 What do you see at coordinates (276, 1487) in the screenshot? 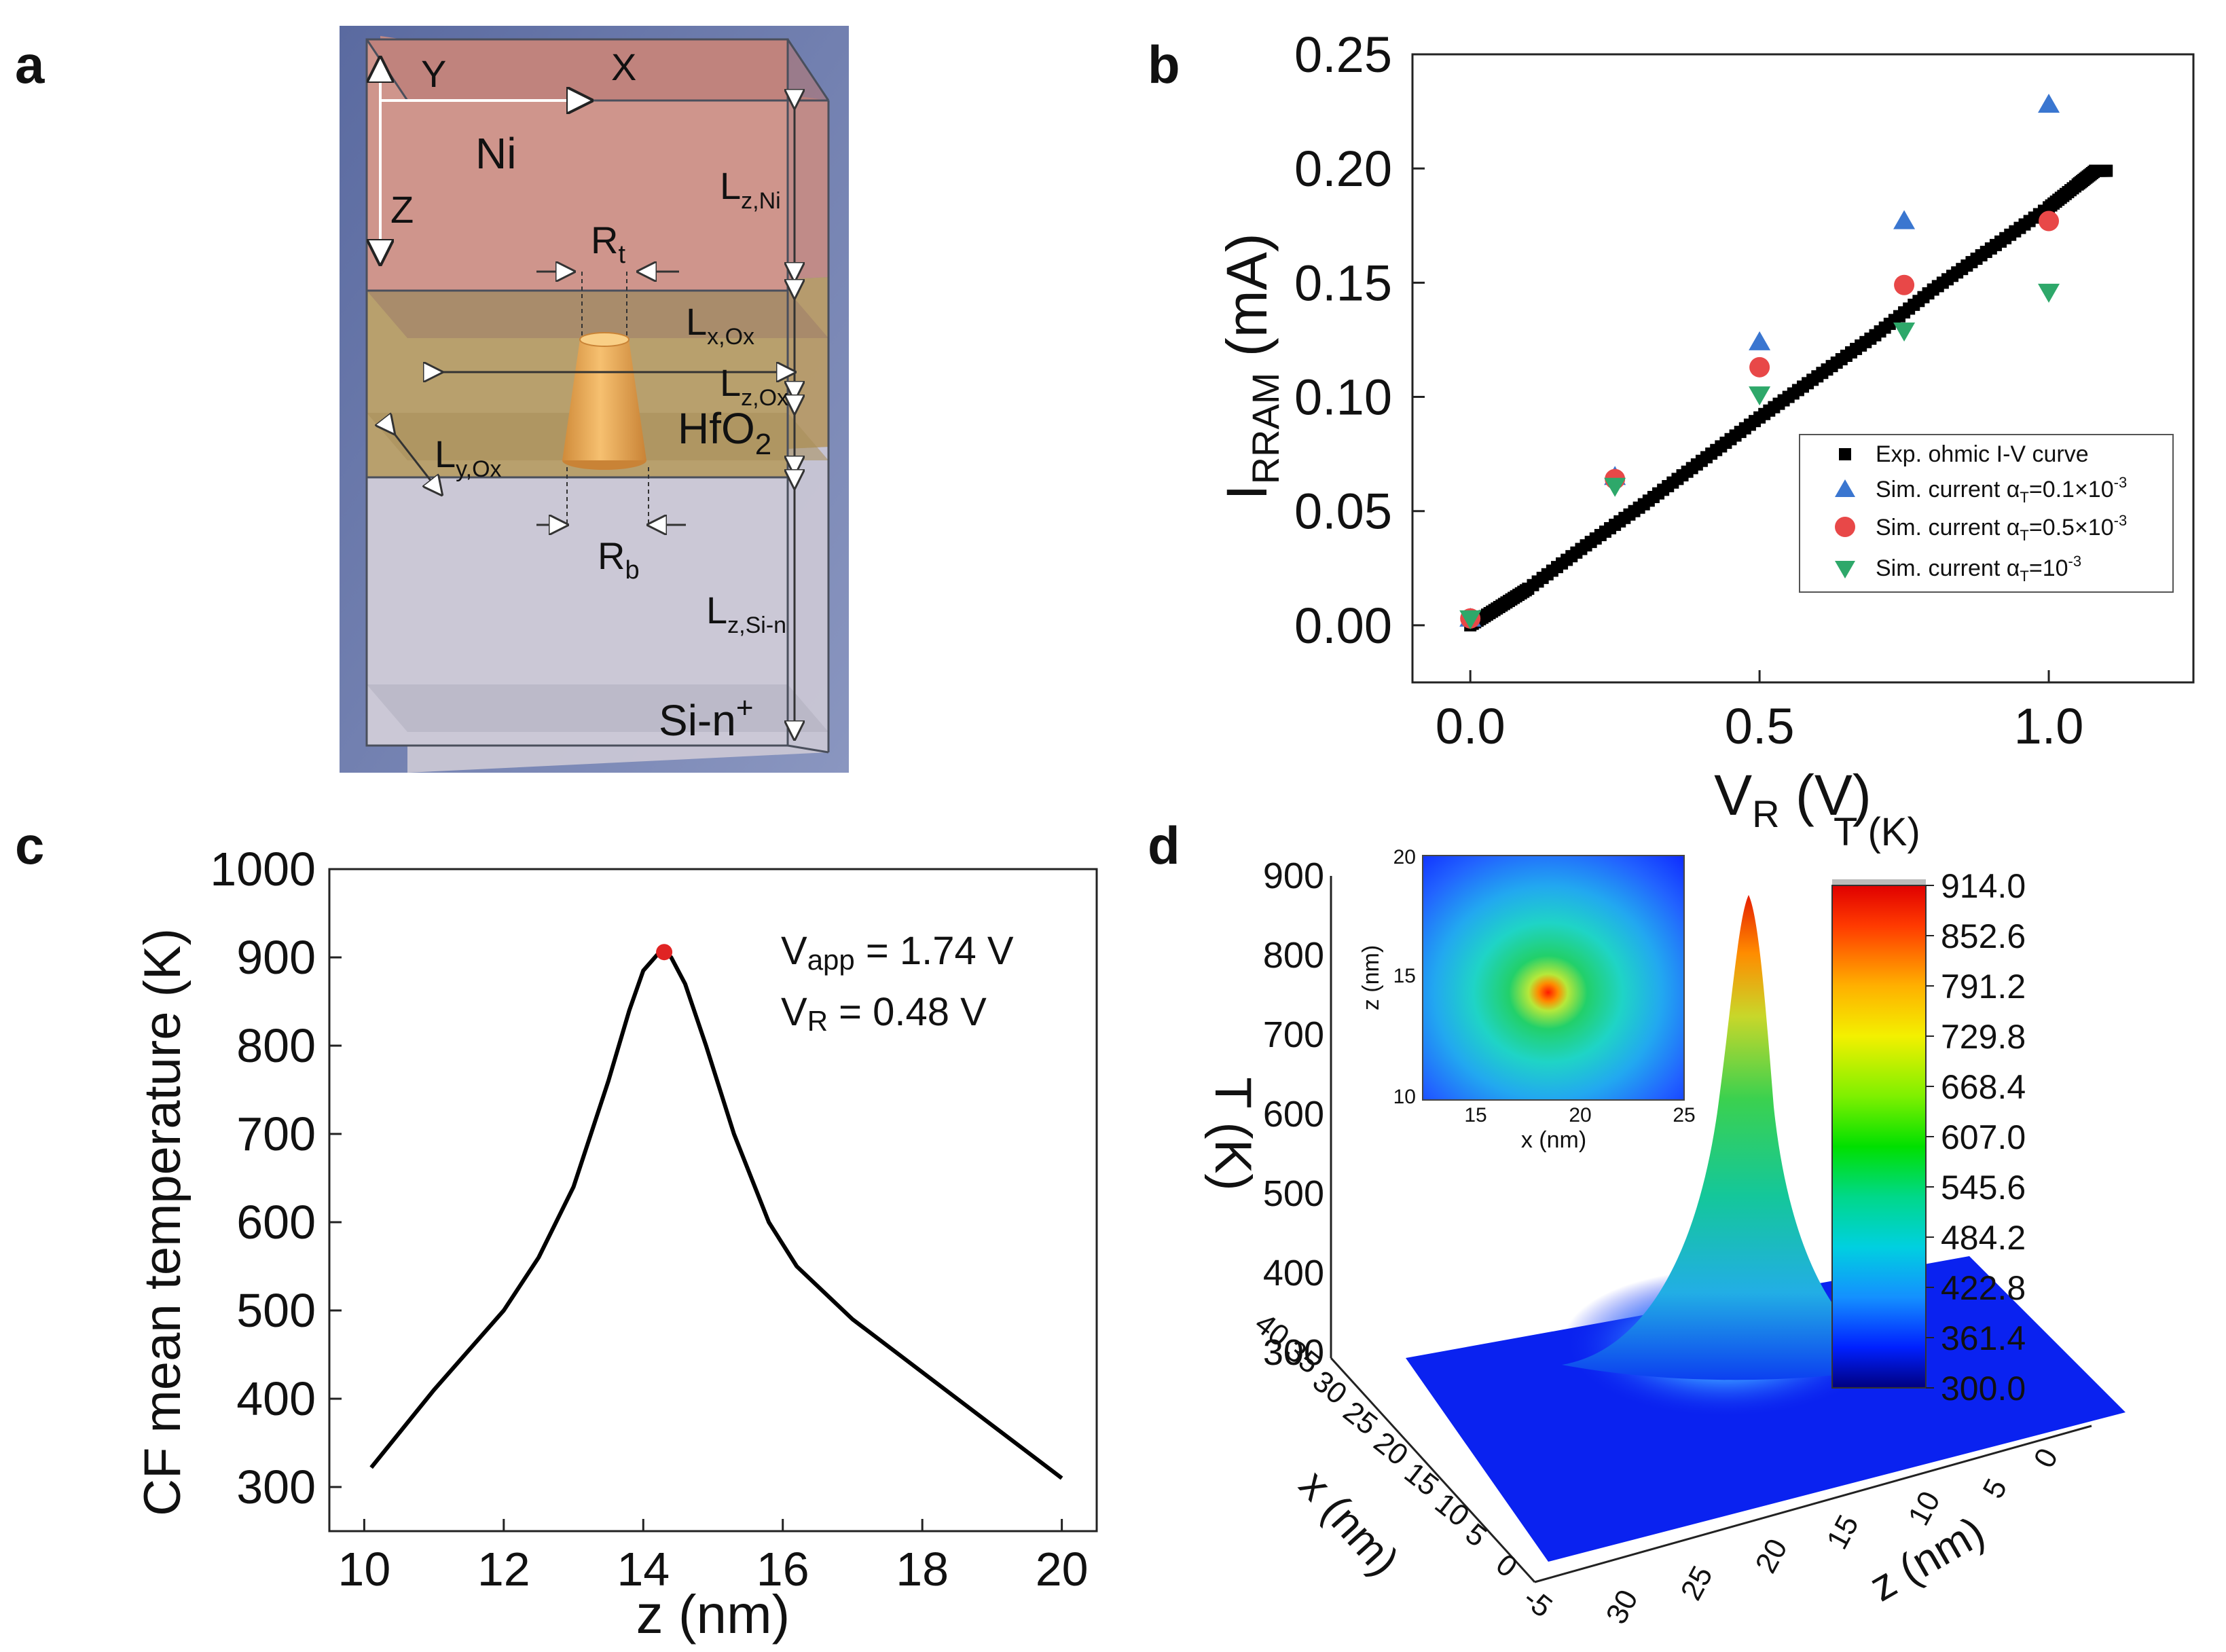
I see `temp-ytick-label: 300` at bounding box center [276, 1487].